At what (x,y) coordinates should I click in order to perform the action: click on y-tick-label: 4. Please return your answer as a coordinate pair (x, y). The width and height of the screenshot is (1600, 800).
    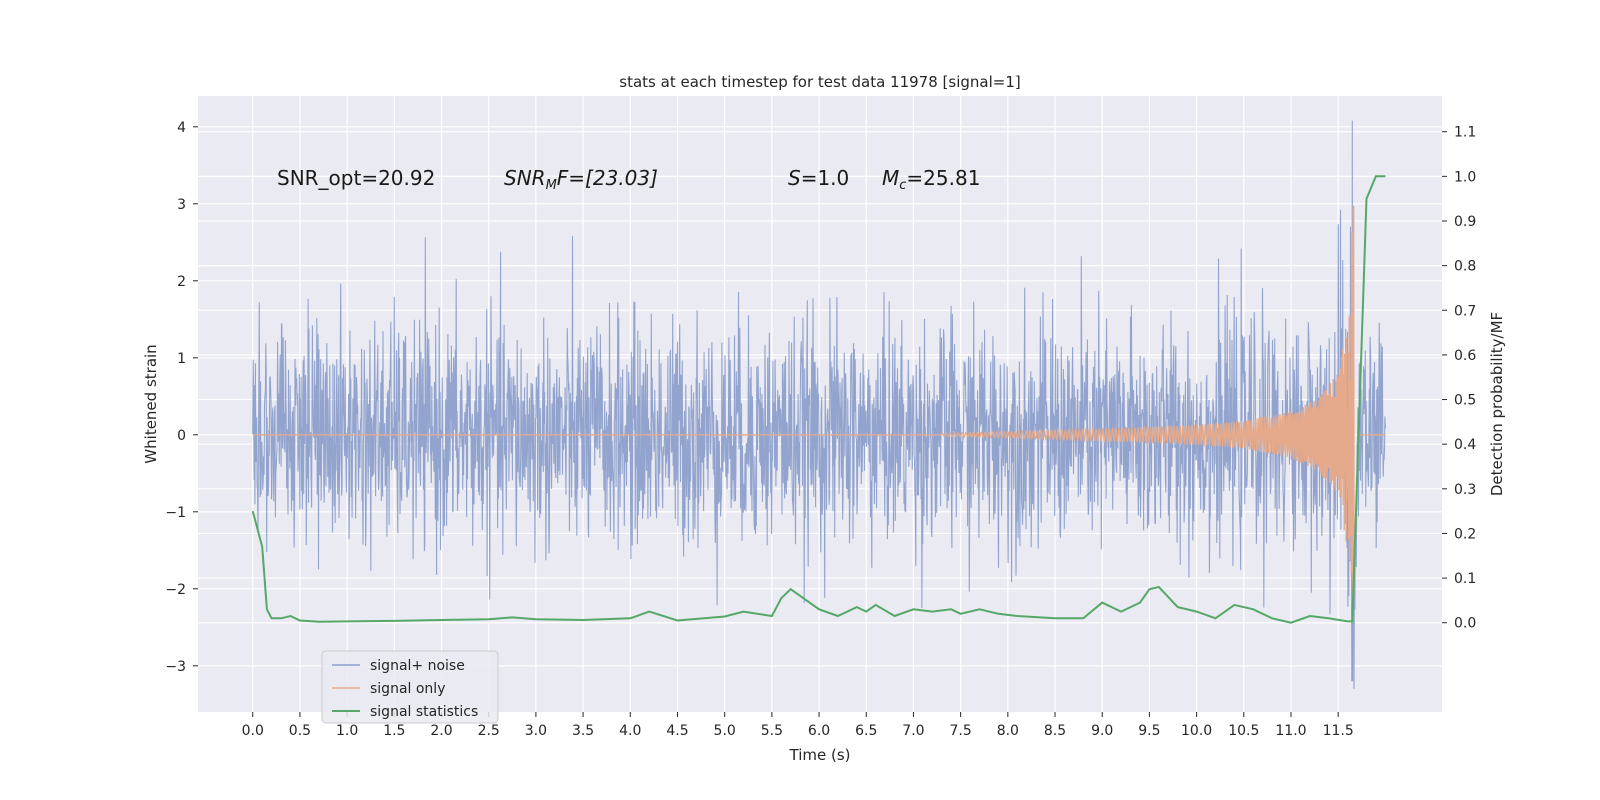
    Looking at the image, I should click on (181, 128).